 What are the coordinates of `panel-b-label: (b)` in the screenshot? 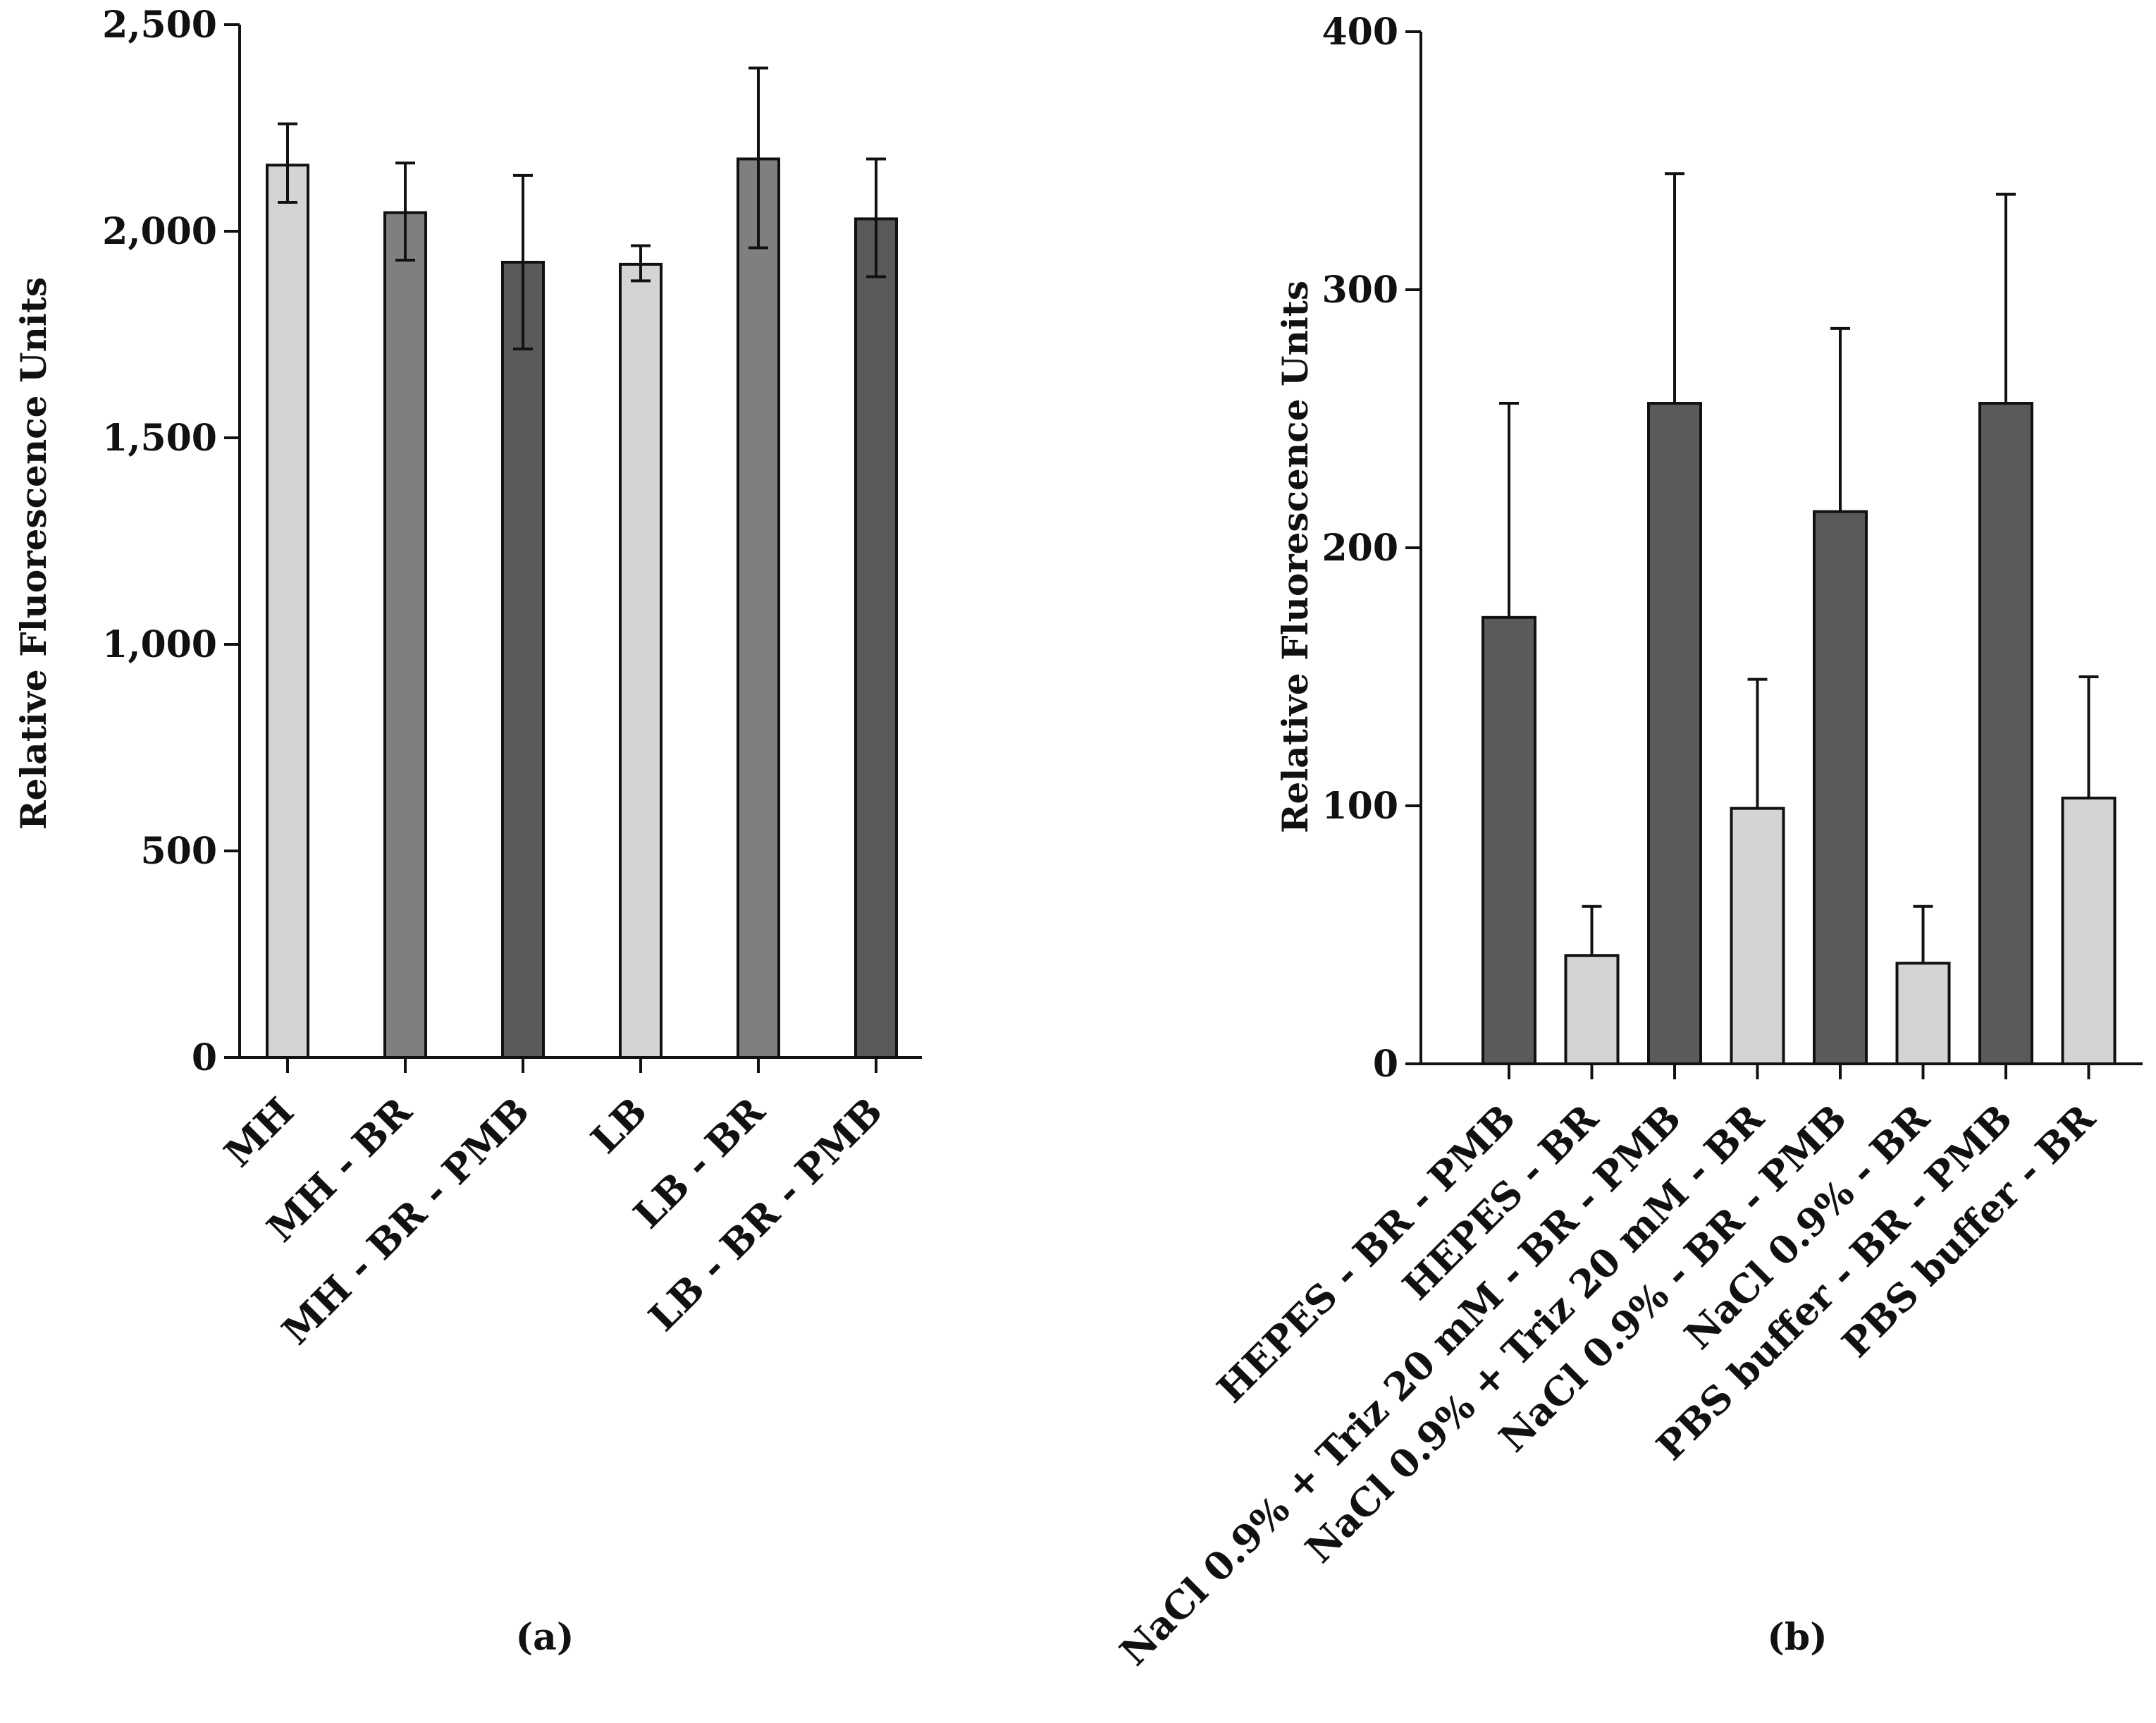 It's located at (1797, 1637).